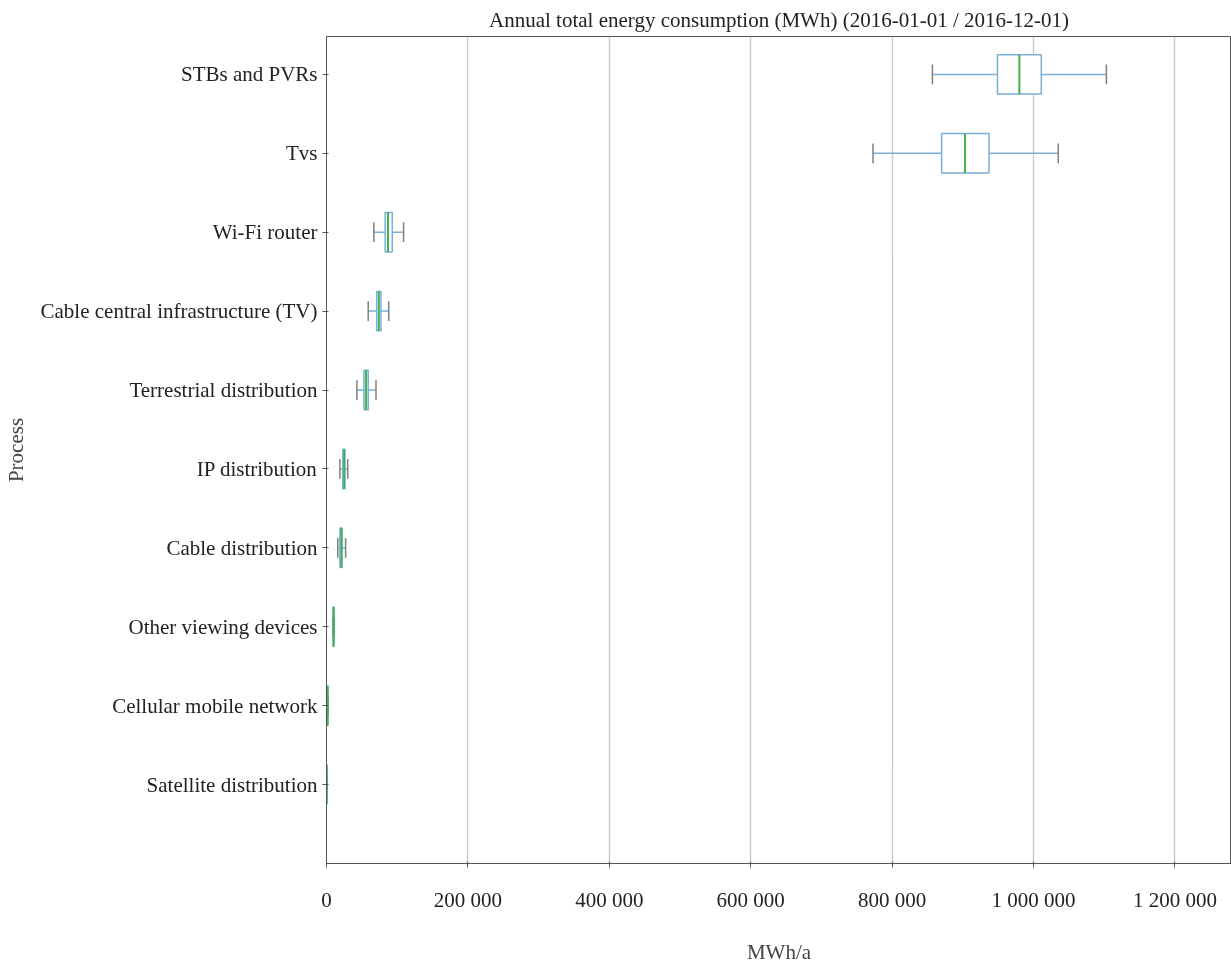 The width and height of the screenshot is (1231, 966). What do you see at coordinates (179, 311) in the screenshot?
I see `y-tick-label: Cable central infrastructure (TV)` at bounding box center [179, 311].